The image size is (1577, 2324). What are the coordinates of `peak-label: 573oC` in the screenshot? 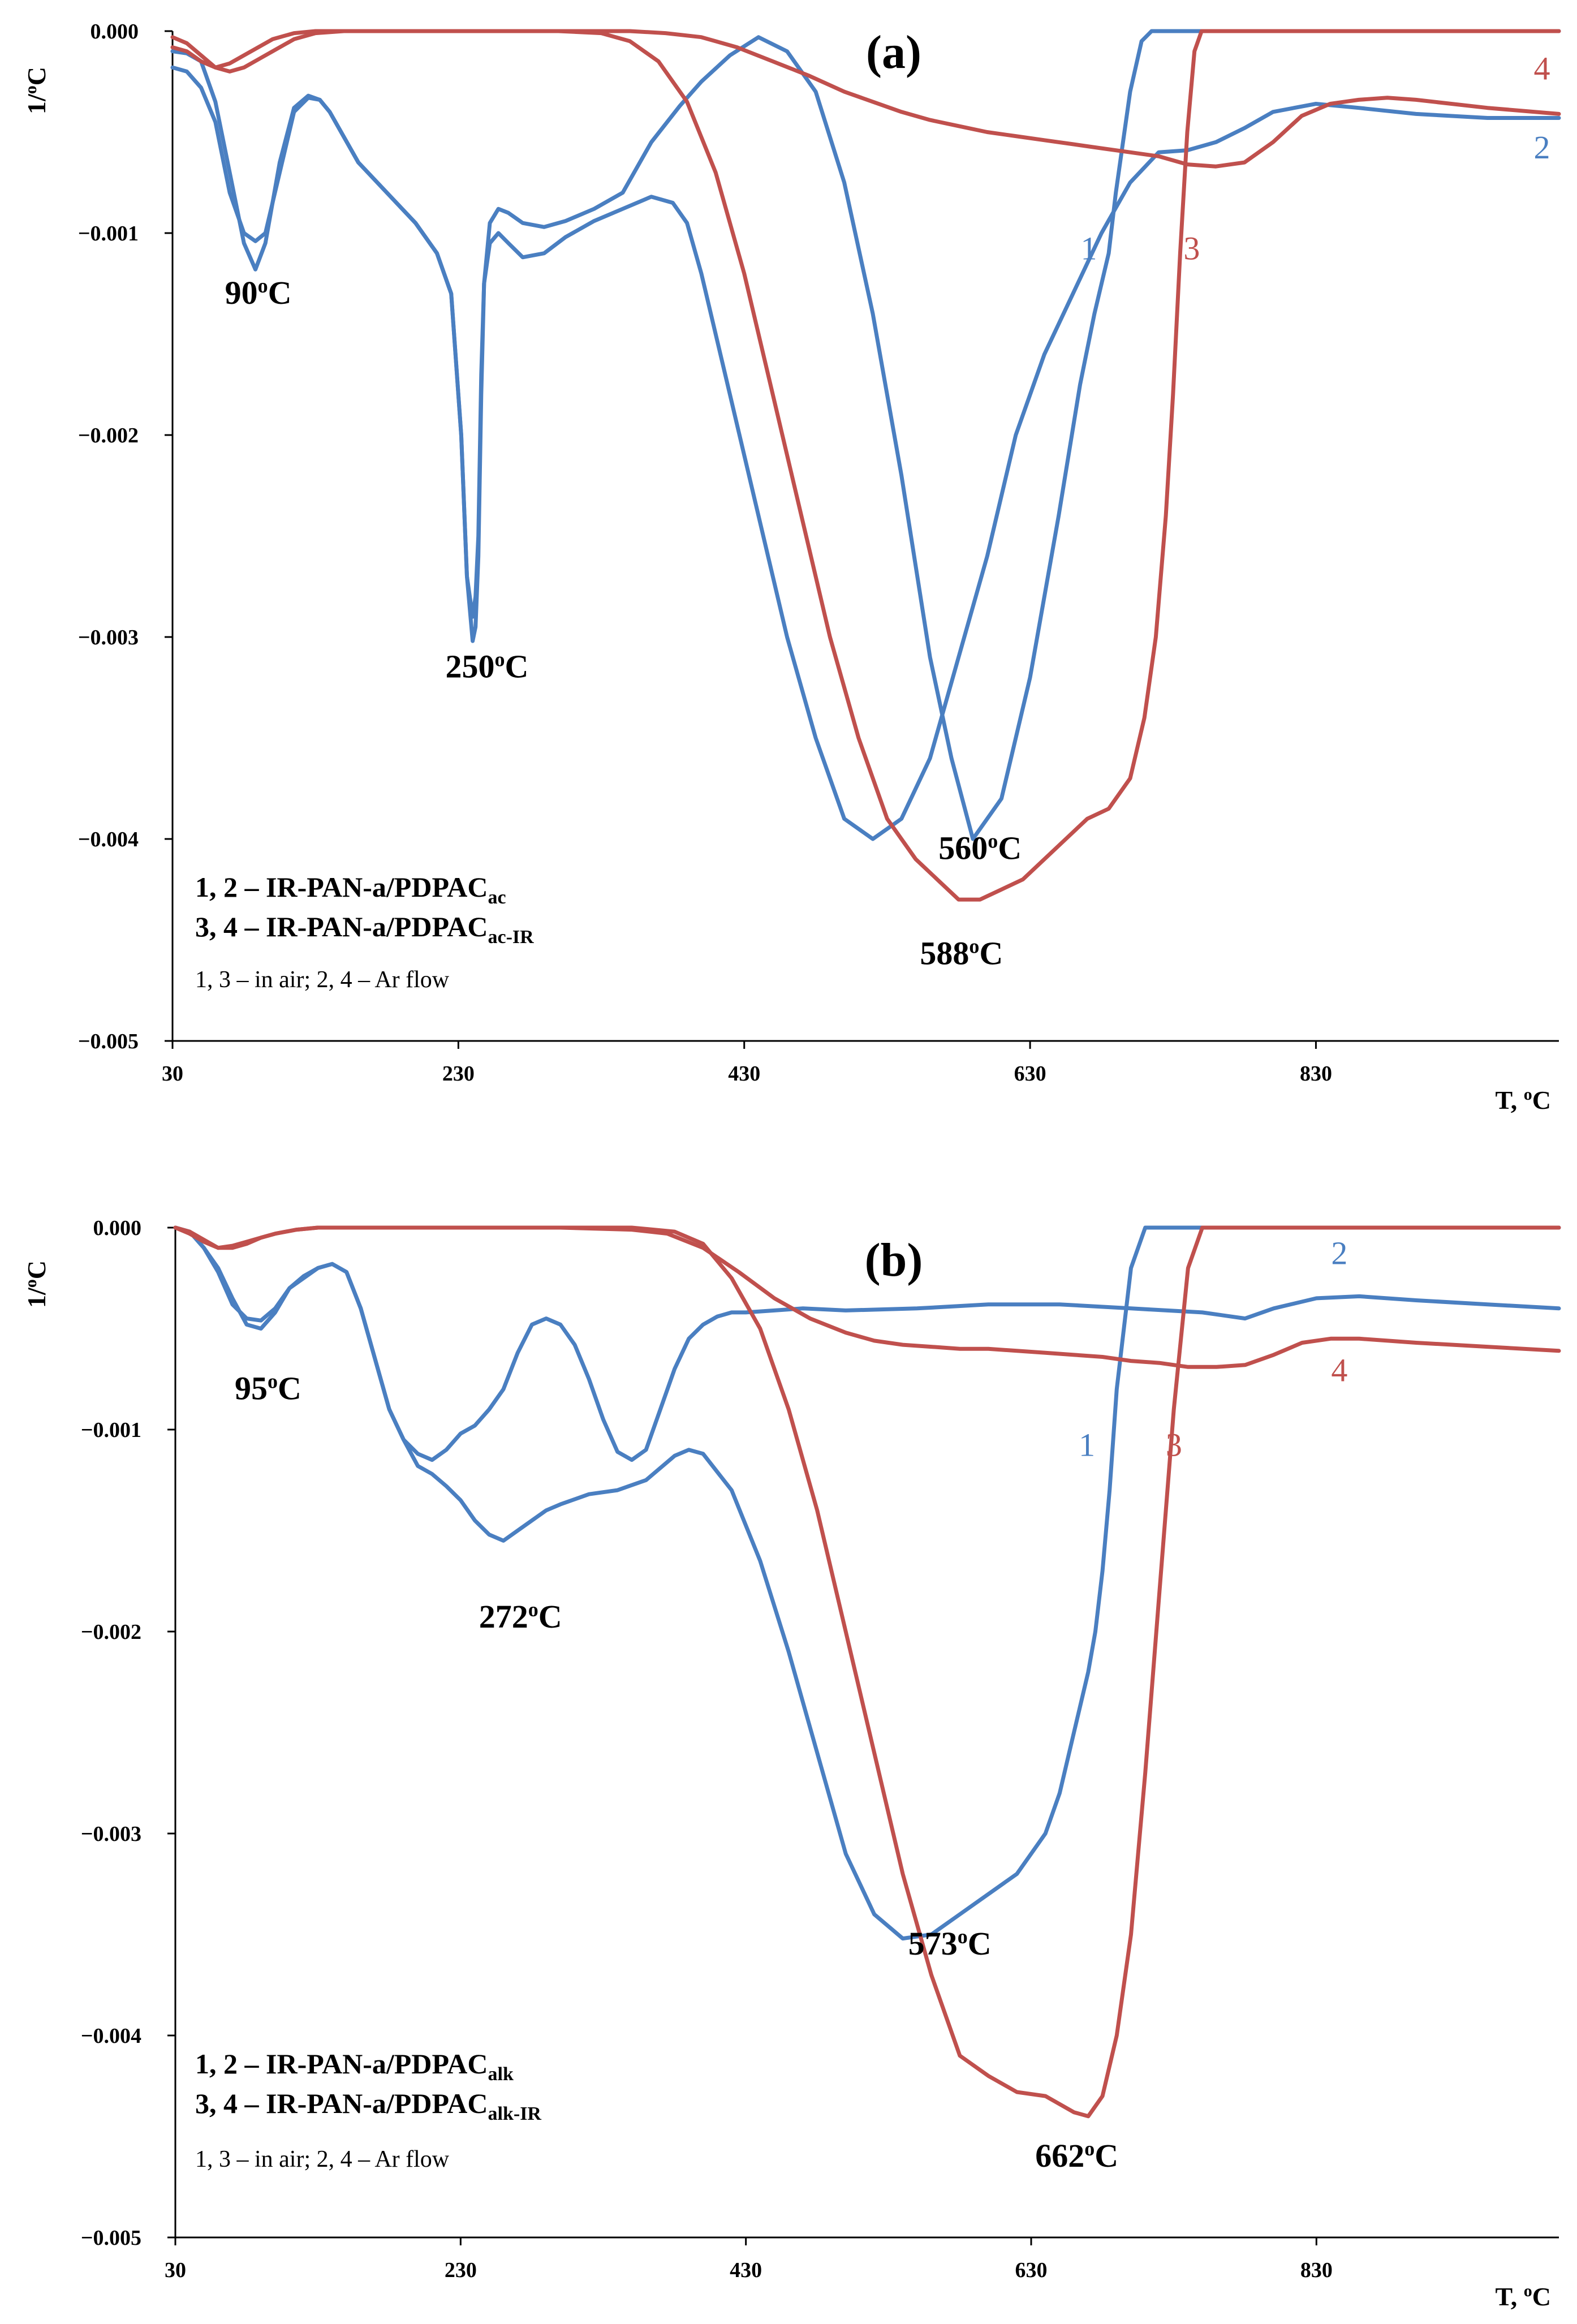 It's located at (950, 1943).